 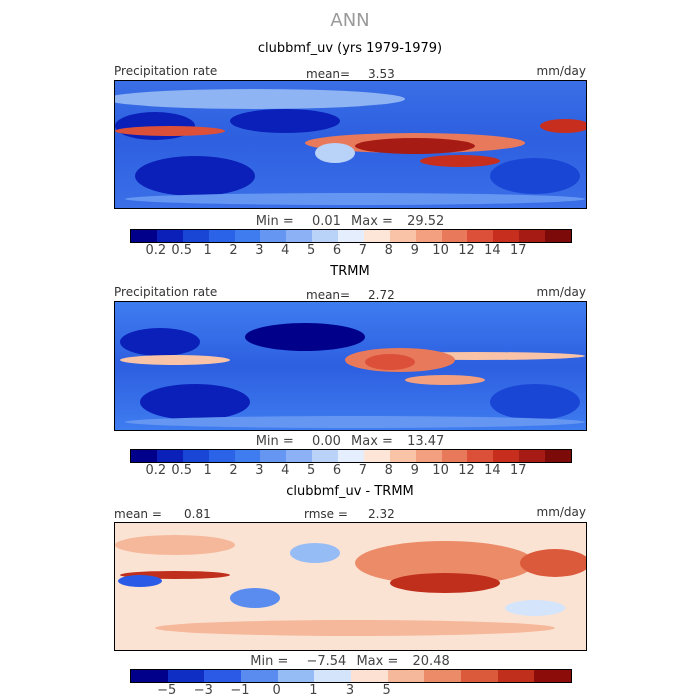 I want to click on negative-bias-africa, so click(x=255, y=598).